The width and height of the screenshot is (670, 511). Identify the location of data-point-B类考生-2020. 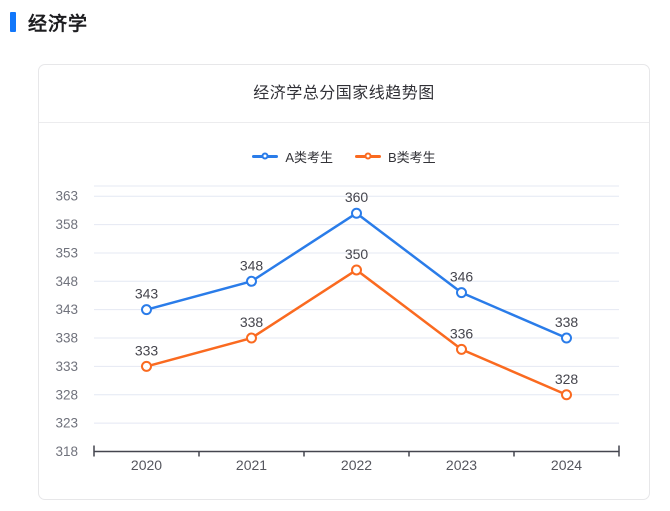
(146, 366).